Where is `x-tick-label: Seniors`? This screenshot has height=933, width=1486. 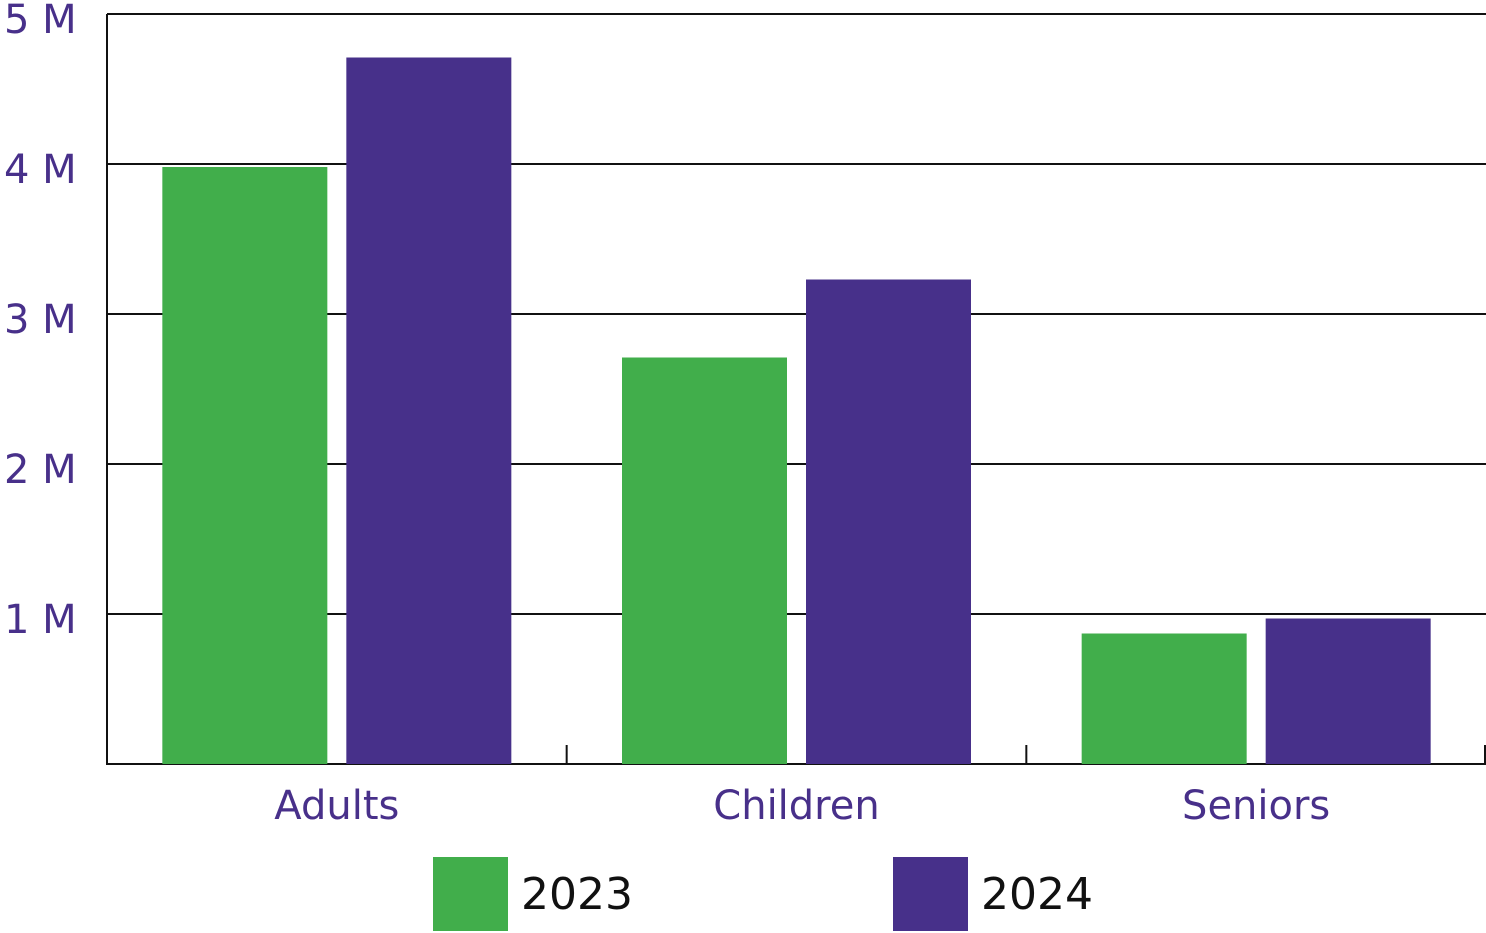 x-tick-label: Seniors is located at coordinates (1256, 806).